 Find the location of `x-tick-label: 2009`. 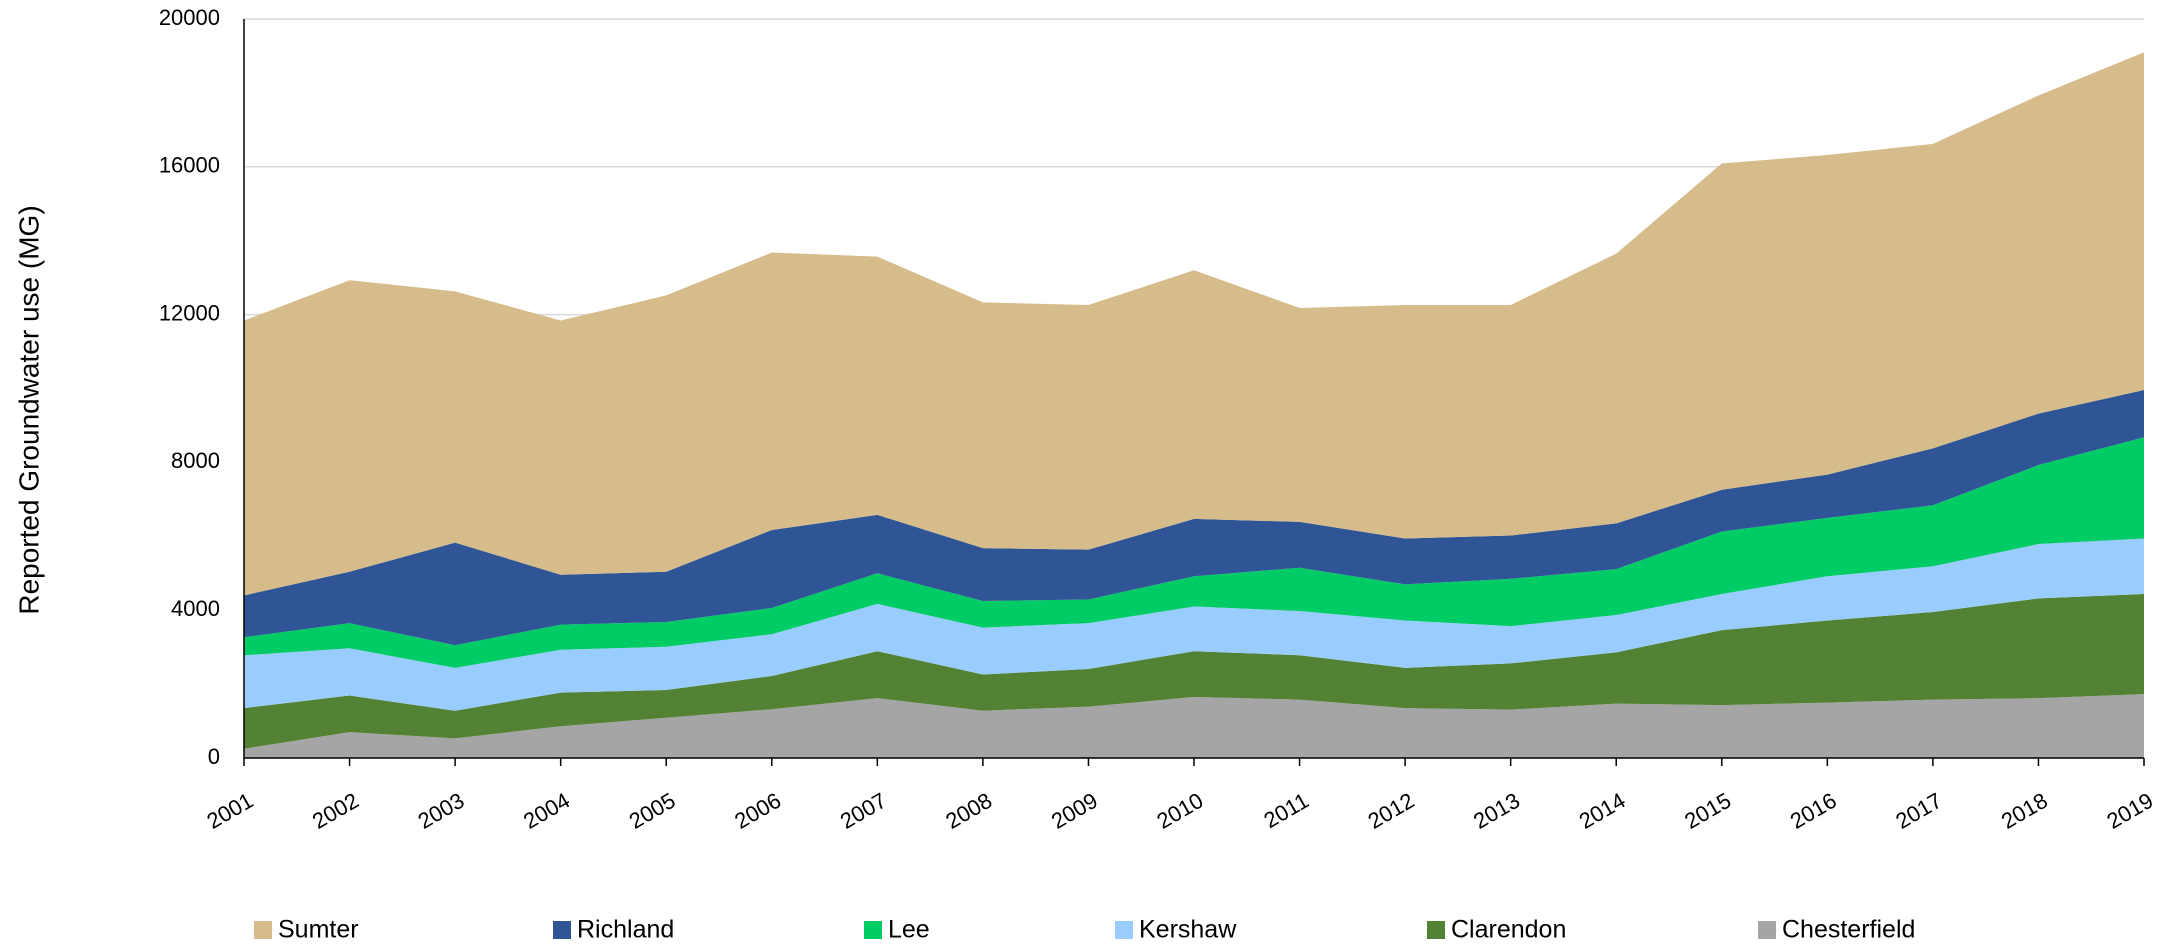

x-tick-label: 2009 is located at coordinates (1074, 811).